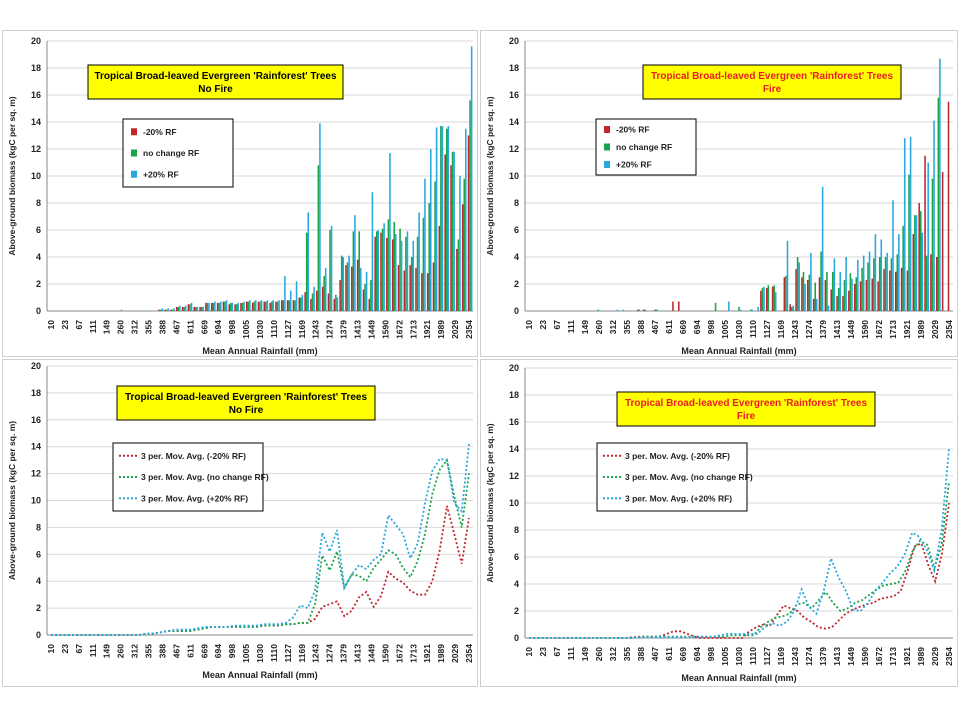  I want to click on x-tick-label: 1005, so click(246, 653).